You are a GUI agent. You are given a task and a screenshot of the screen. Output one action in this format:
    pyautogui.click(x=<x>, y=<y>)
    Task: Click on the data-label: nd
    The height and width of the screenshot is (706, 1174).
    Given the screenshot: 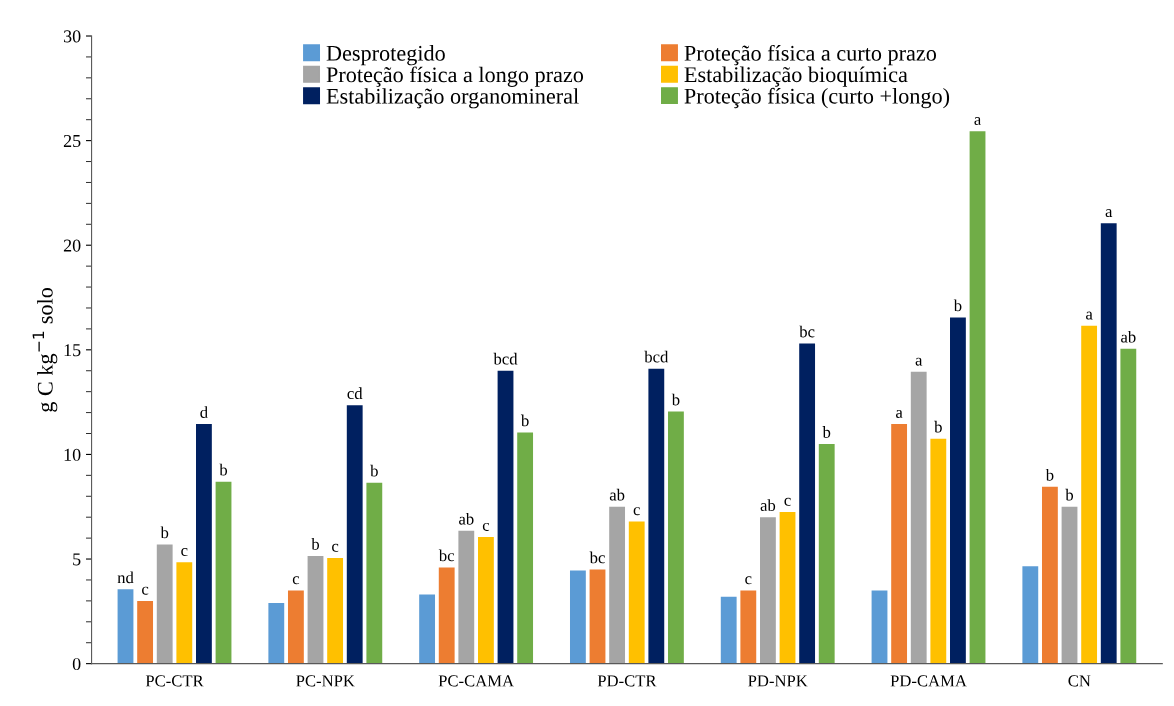 What is the action you would take?
    pyautogui.click(x=125, y=577)
    